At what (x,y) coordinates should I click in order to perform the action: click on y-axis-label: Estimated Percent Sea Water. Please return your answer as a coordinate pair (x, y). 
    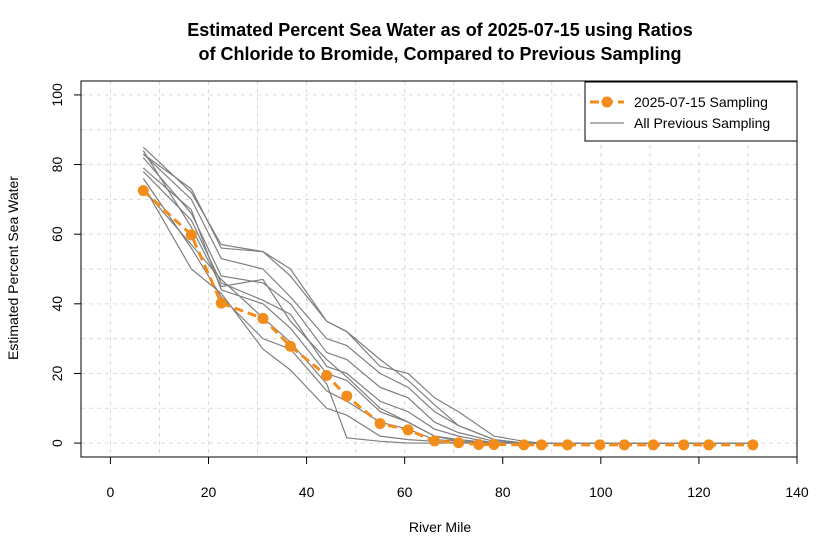
    Looking at the image, I should click on (13, 268).